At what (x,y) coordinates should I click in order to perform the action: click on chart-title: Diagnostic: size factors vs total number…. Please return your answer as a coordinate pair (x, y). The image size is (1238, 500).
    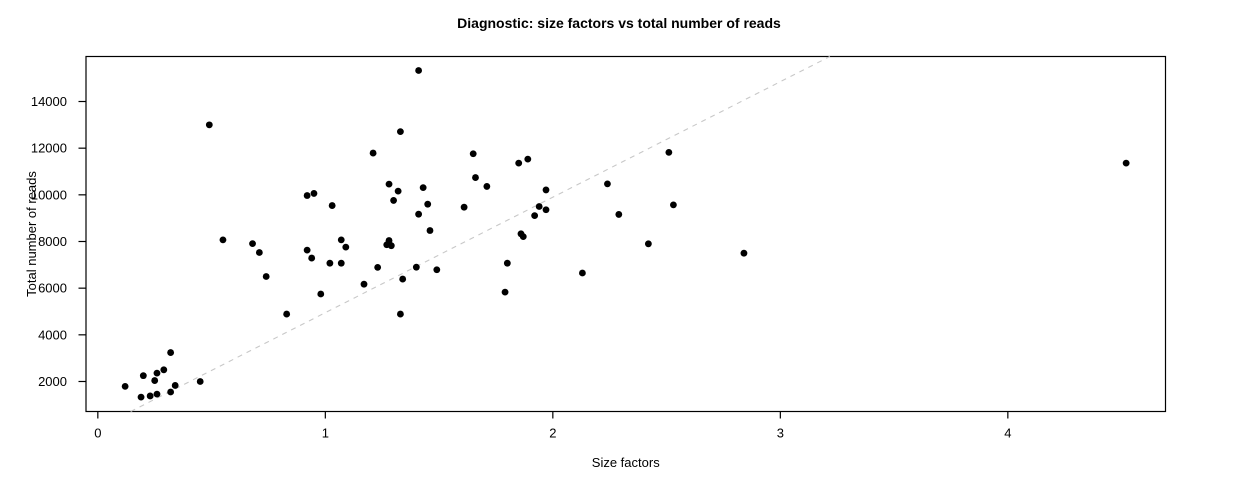
    Looking at the image, I should click on (619, 23).